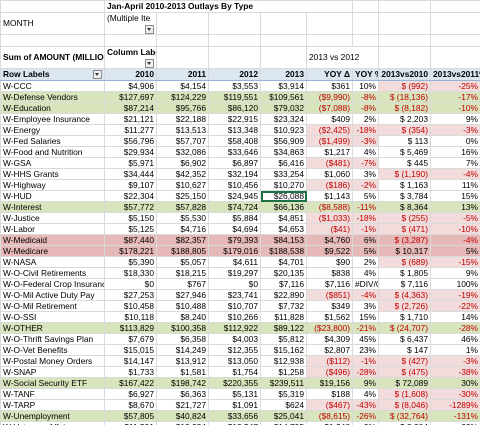 Image resolution: width=480 pixels, height=425 pixels. Describe the element at coordinates (182, 306) in the screenshot. I see `value-cell: $10,488` at that location.